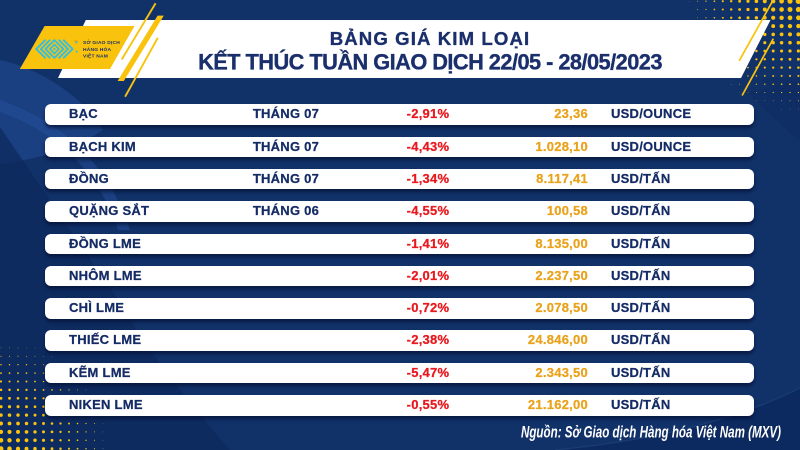 The image size is (800, 450). Describe the element at coordinates (101, 42) in the screenshot. I see `svg-text: SỞ GIAO DỊCH` at that location.